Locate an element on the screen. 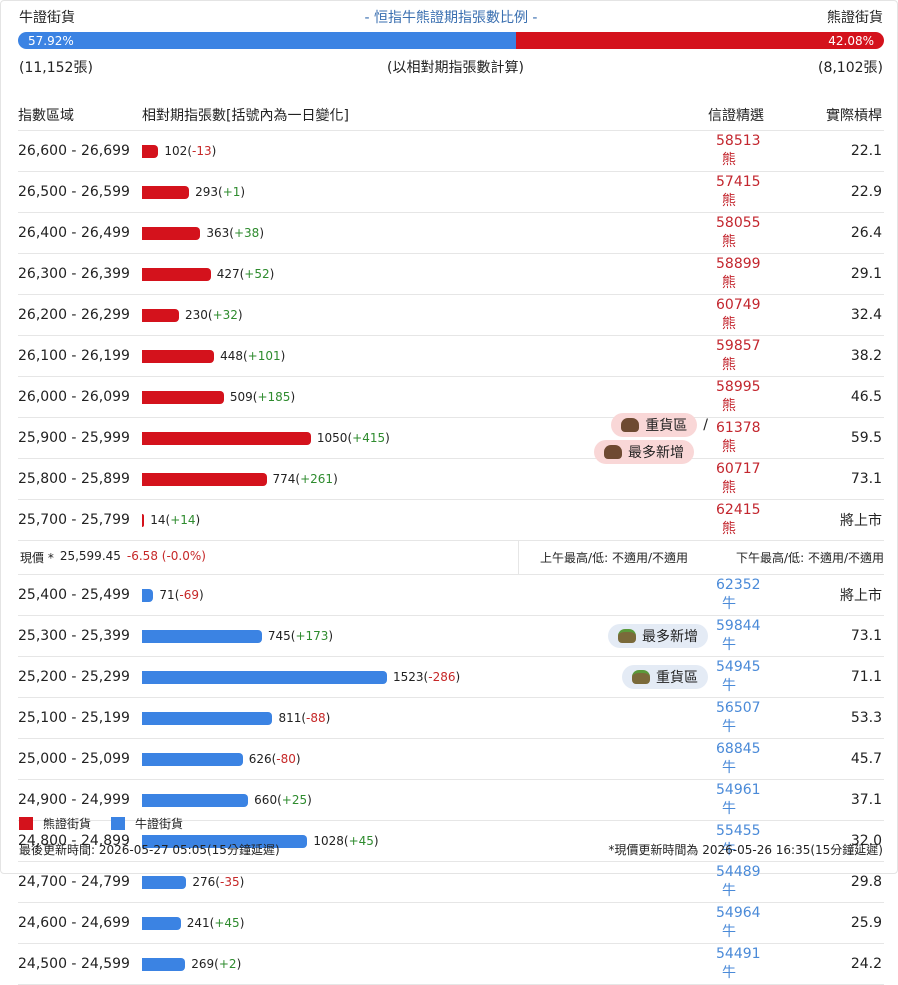 The width and height of the screenshot is (898, 985). tag-line: 重貨區 is located at coordinates (665, 677).